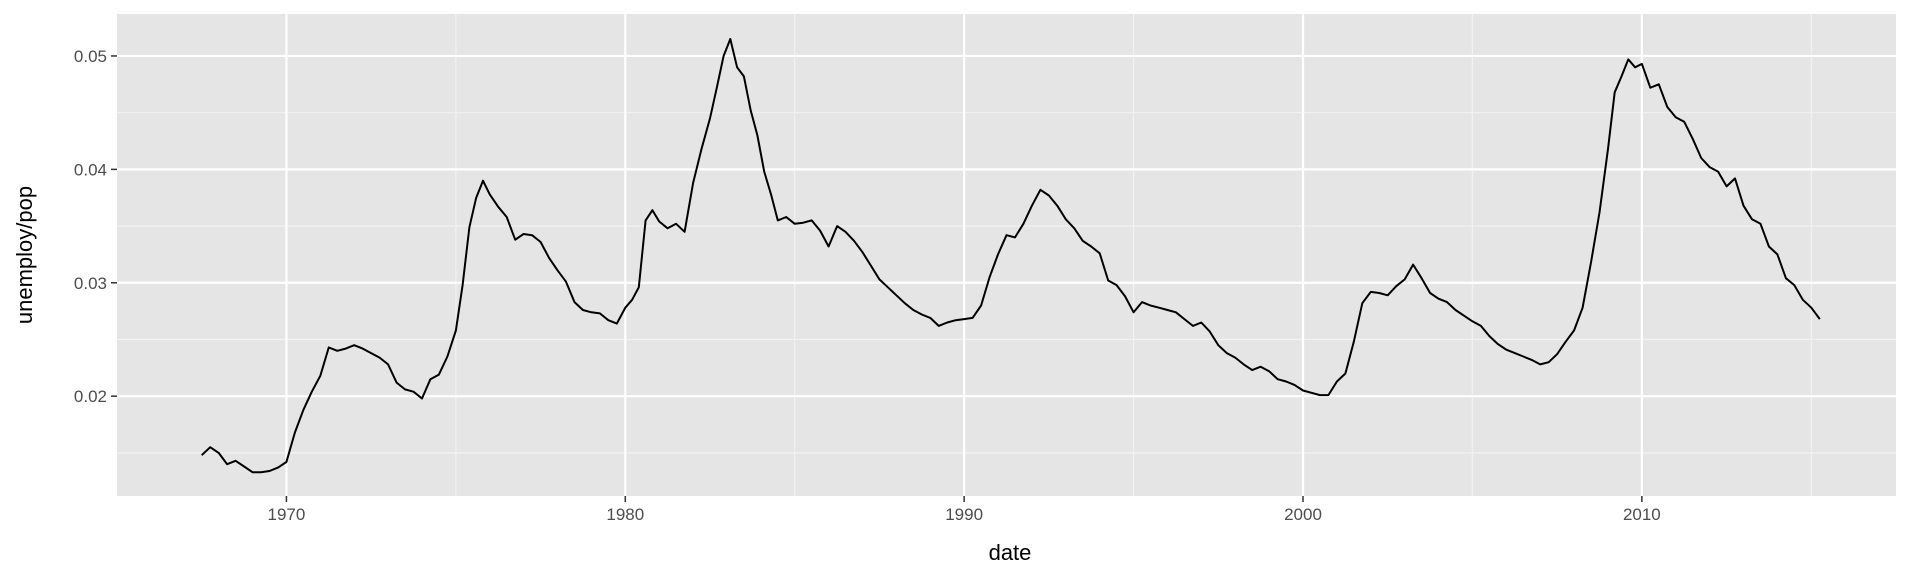  Describe the element at coordinates (90, 283) in the screenshot. I see `y-tick-label: 0.03` at that location.